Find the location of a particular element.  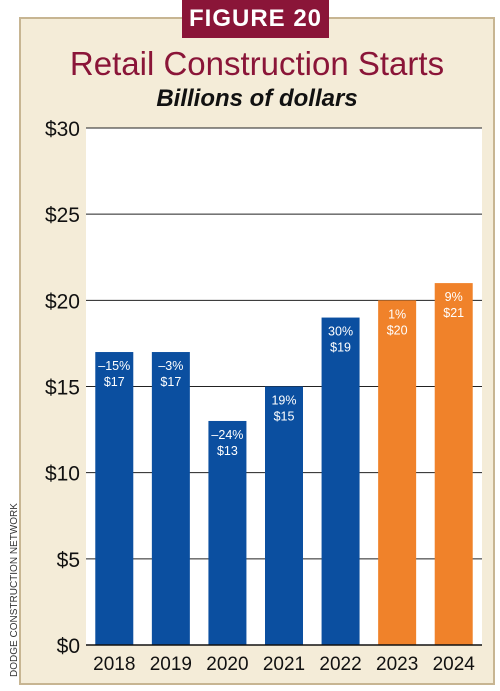

x-tick-label: 2021 is located at coordinates (284, 664).